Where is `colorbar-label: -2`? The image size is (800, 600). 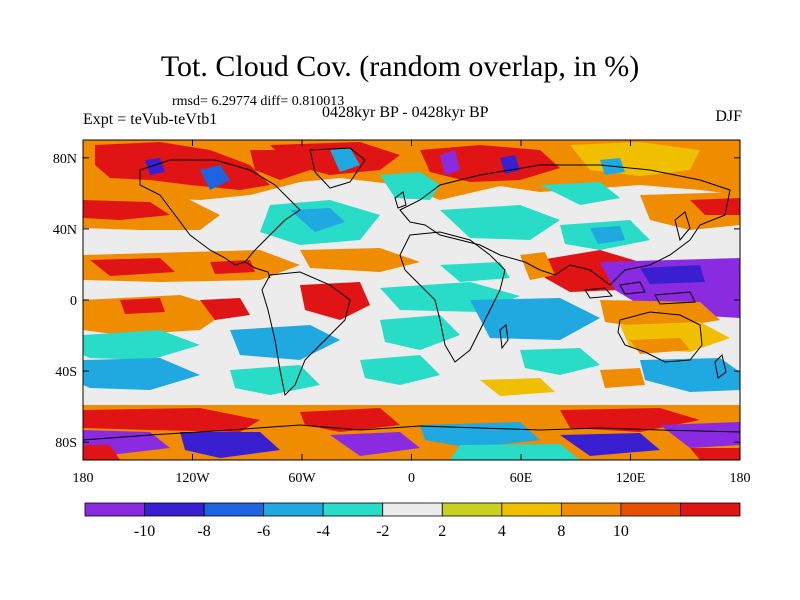
colorbar-label: -2 is located at coordinates (382, 531).